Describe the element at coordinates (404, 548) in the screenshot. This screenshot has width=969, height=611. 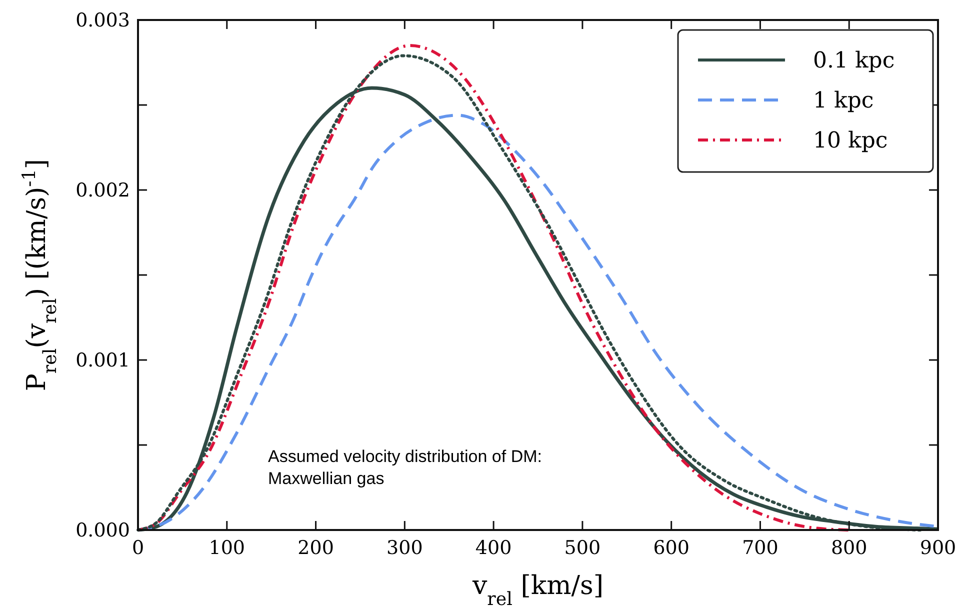
I see `x-tick-label: 300` at that location.